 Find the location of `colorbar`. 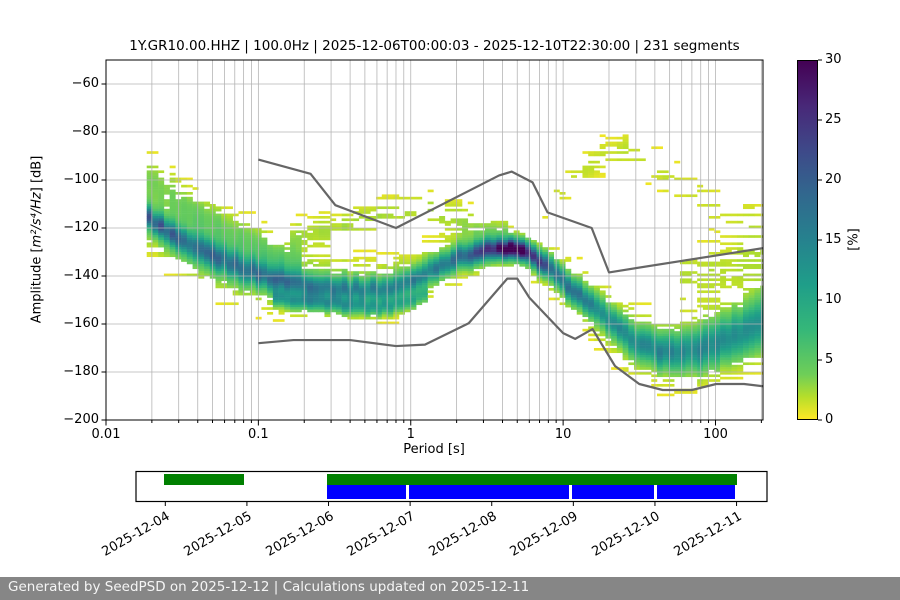

colorbar is located at coordinates (807, 240).